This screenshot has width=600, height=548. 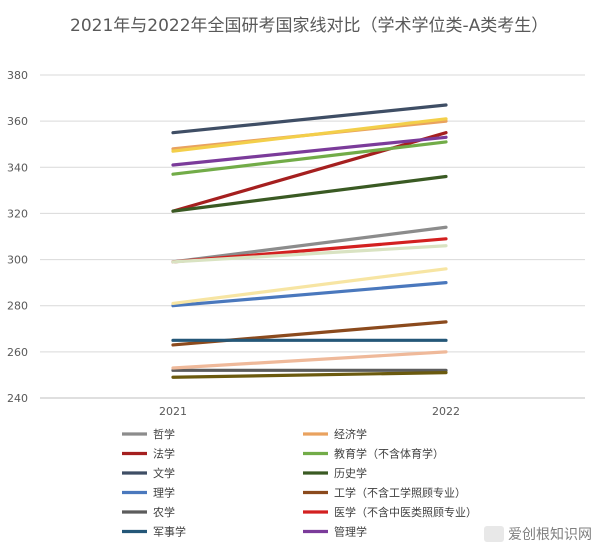 I want to click on y-tick-label: 340, so click(x=17, y=167).